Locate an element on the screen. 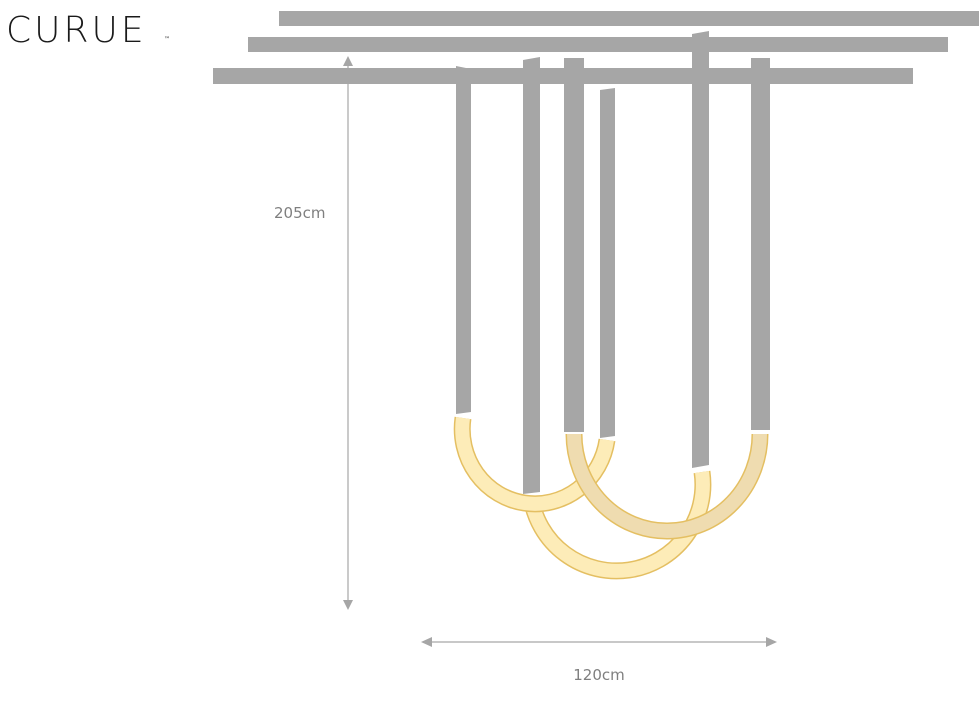 Image resolution: width=979 pixels, height=701 pixels. logo: CURUE is located at coordinates (76, 30).